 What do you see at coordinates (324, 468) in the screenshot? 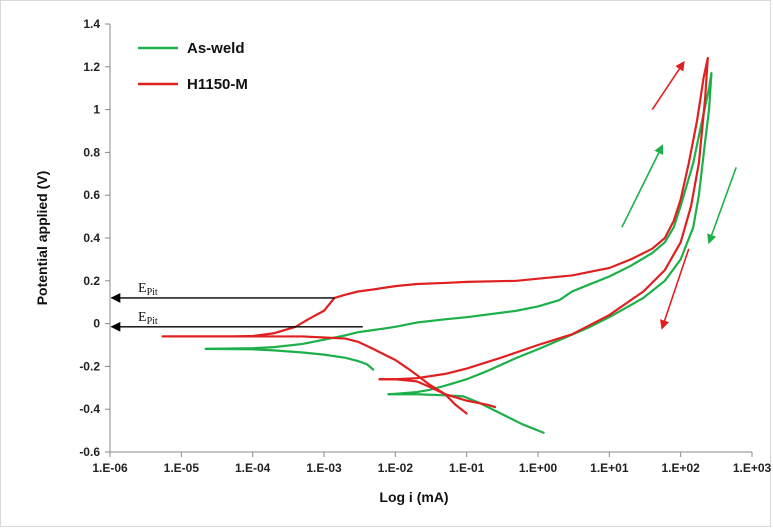
I see `x-tick-label: 1.E-03` at bounding box center [324, 468].